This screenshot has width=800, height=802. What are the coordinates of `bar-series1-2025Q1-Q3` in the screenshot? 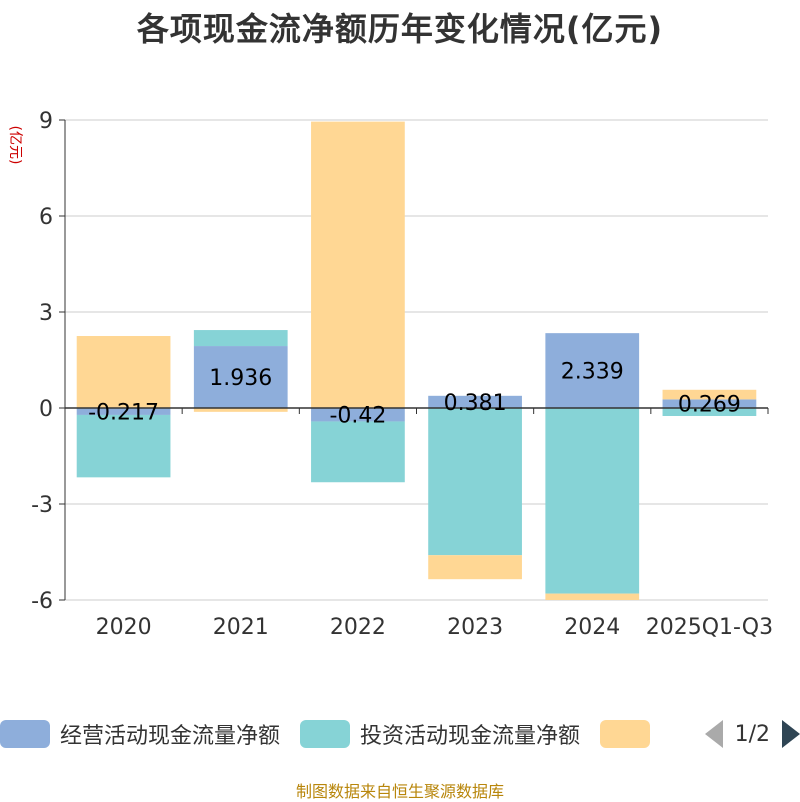 It's located at (709, 412).